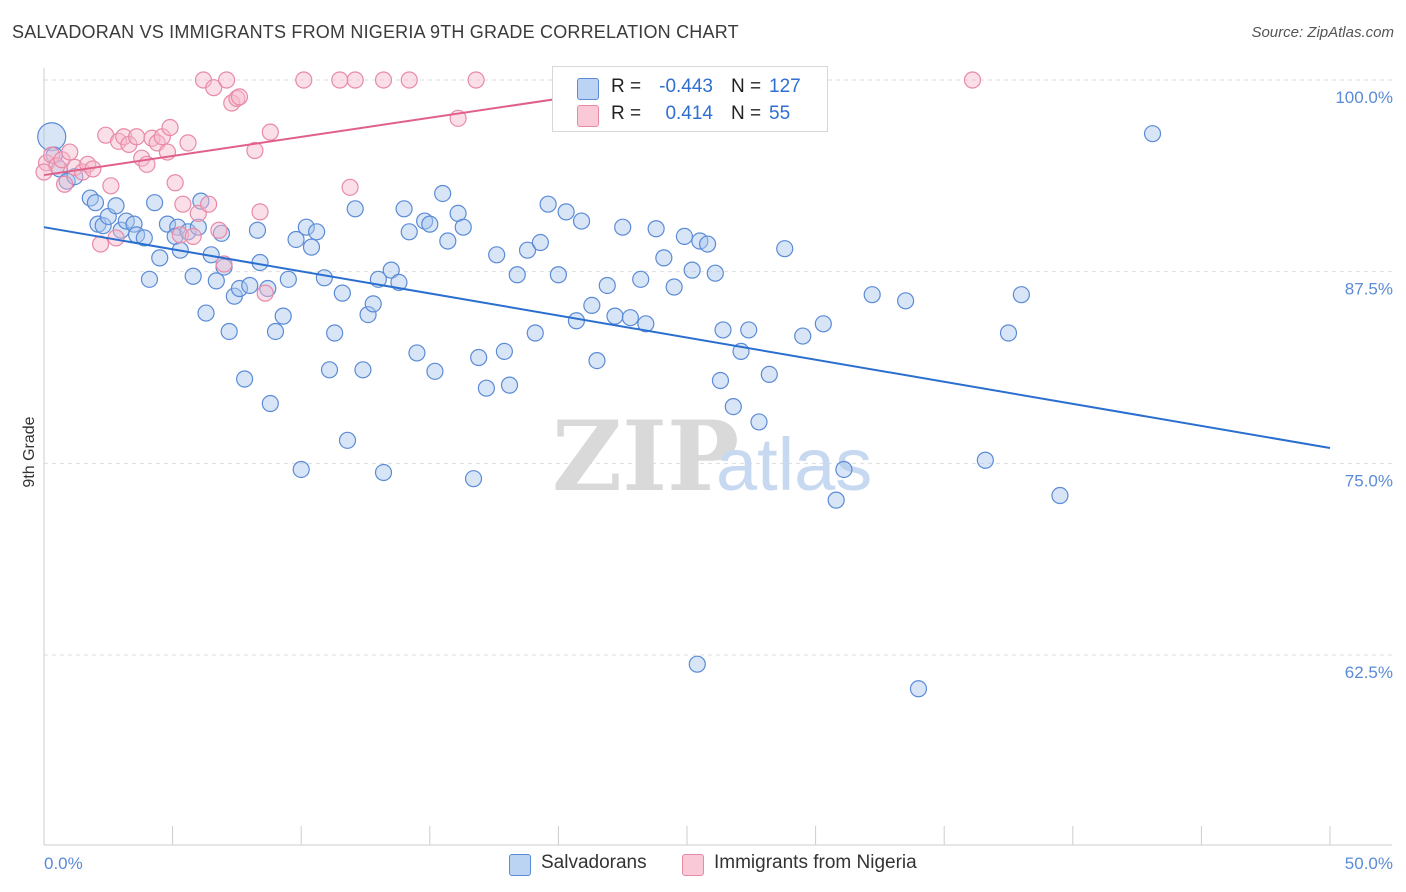  Describe the element at coordinates (686, 86) in the screenshot. I see `legend-r-value: -0.443` at that location.